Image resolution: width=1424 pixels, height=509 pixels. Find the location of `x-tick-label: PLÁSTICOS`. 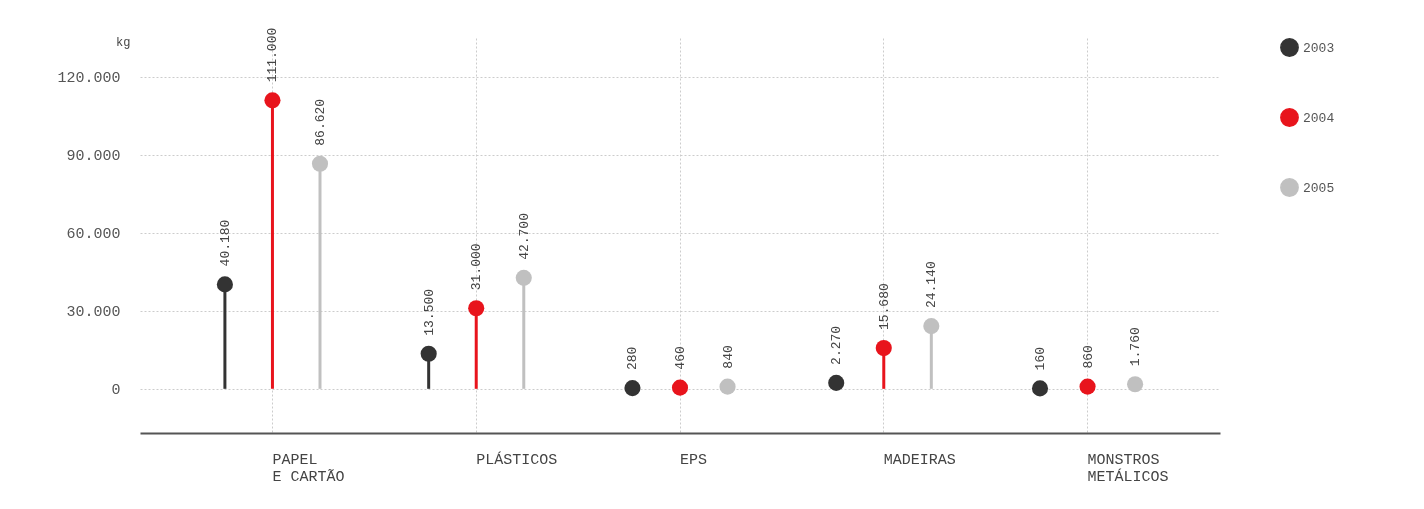

x-tick-label: PLÁSTICOS is located at coordinates (517, 459).